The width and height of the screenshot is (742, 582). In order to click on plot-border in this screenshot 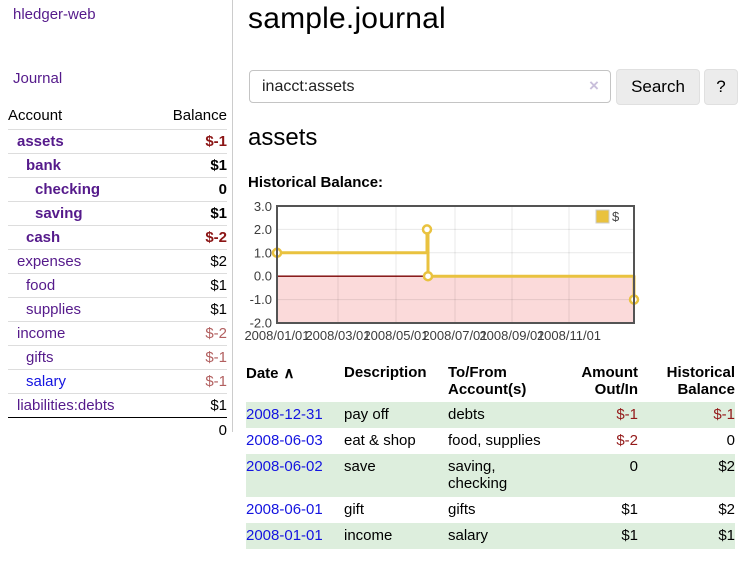, I will do `click(455, 264)`.